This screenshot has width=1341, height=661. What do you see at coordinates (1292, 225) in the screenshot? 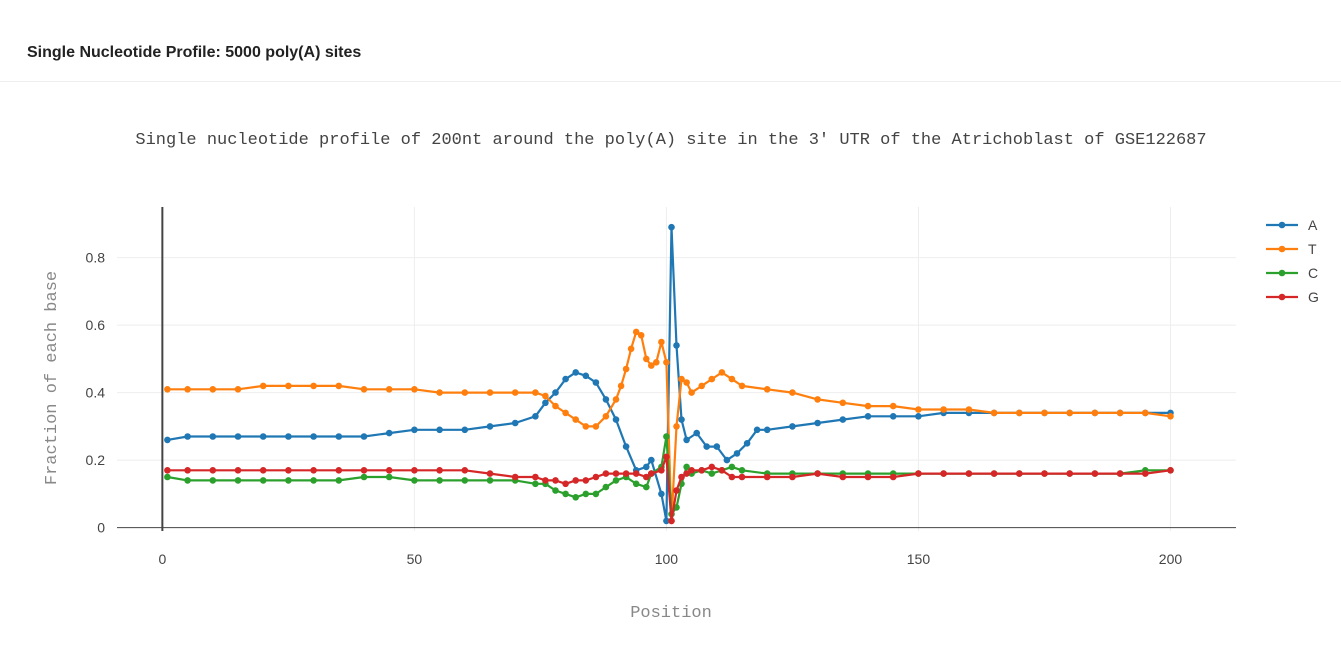
I see `legend-item-A: A` at bounding box center [1292, 225].